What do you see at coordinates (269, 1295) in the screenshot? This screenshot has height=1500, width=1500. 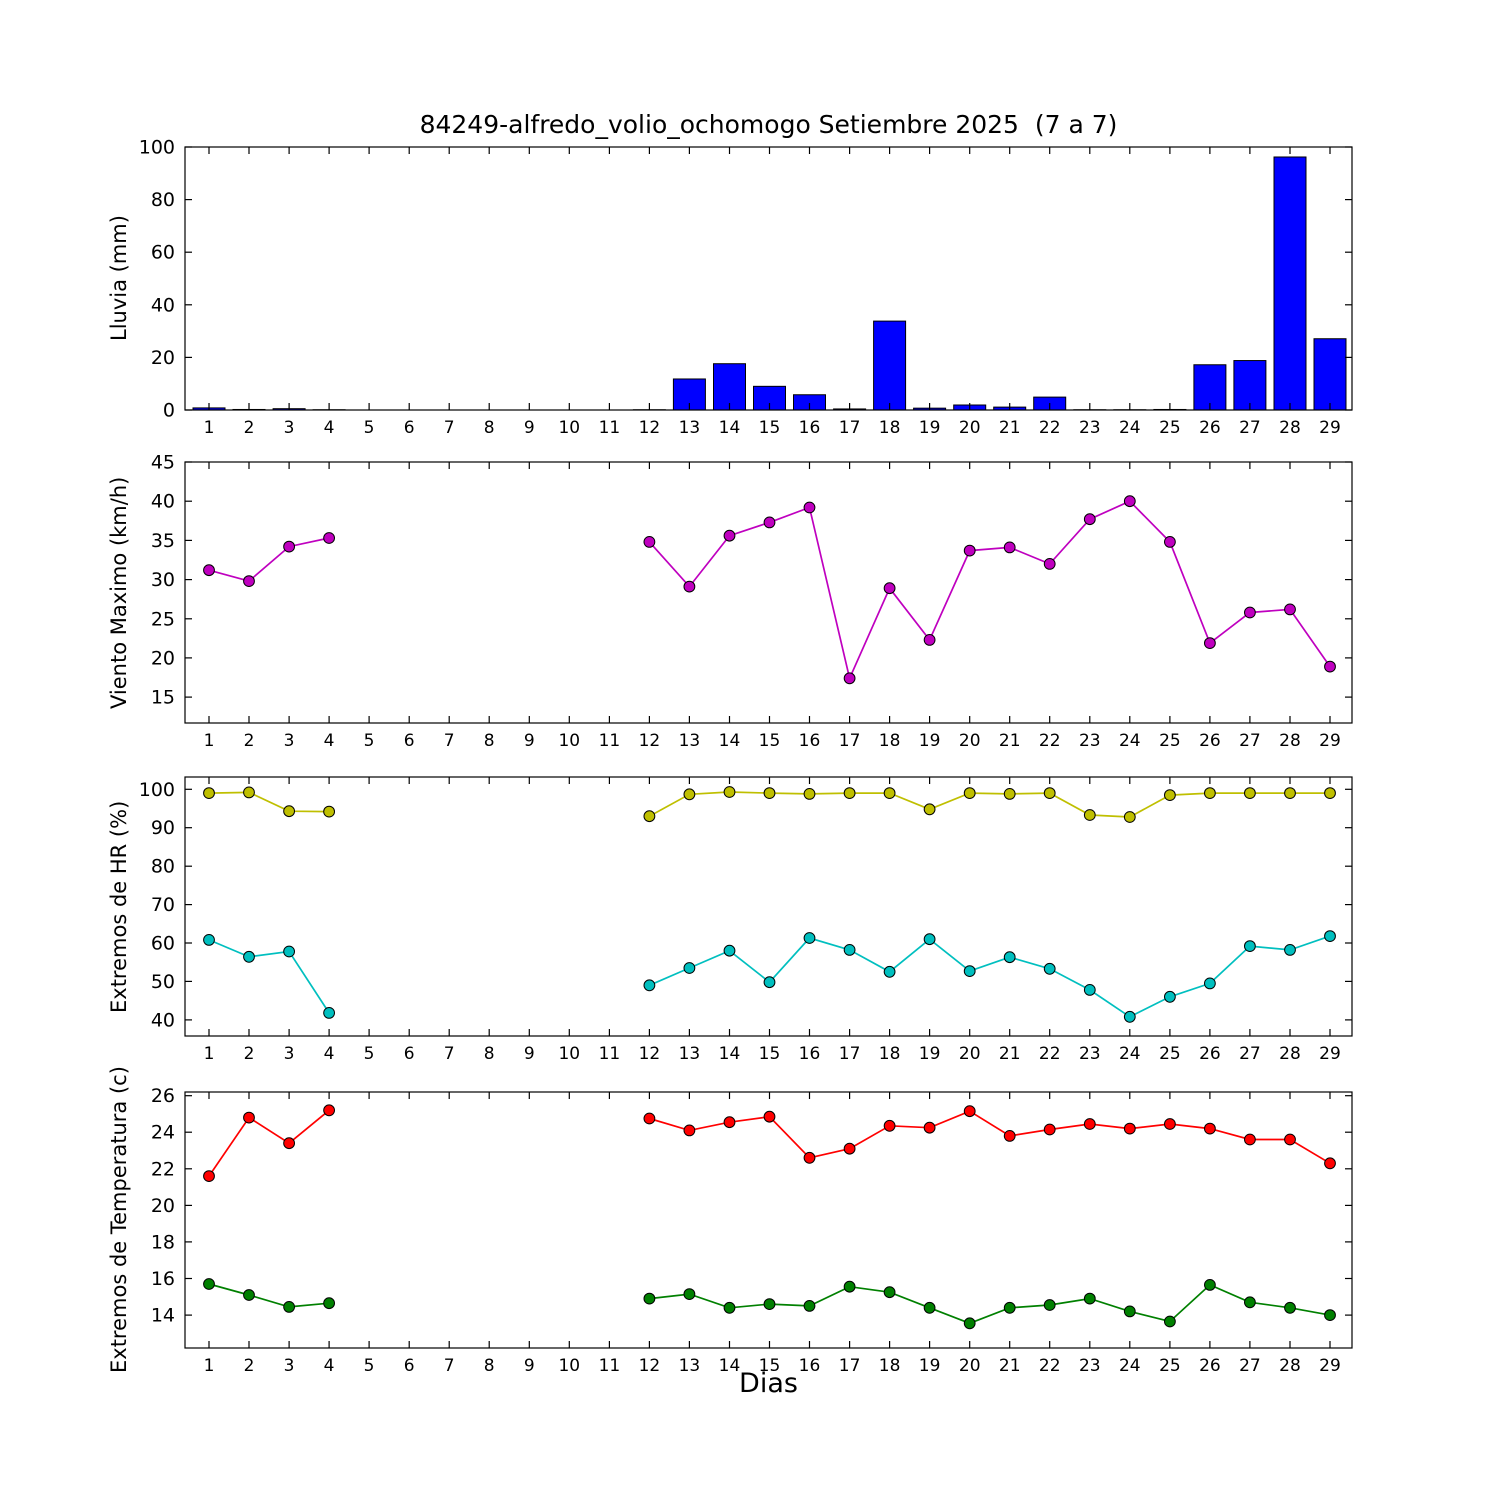 I see `temp-minima-line` at bounding box center [269, 1295].